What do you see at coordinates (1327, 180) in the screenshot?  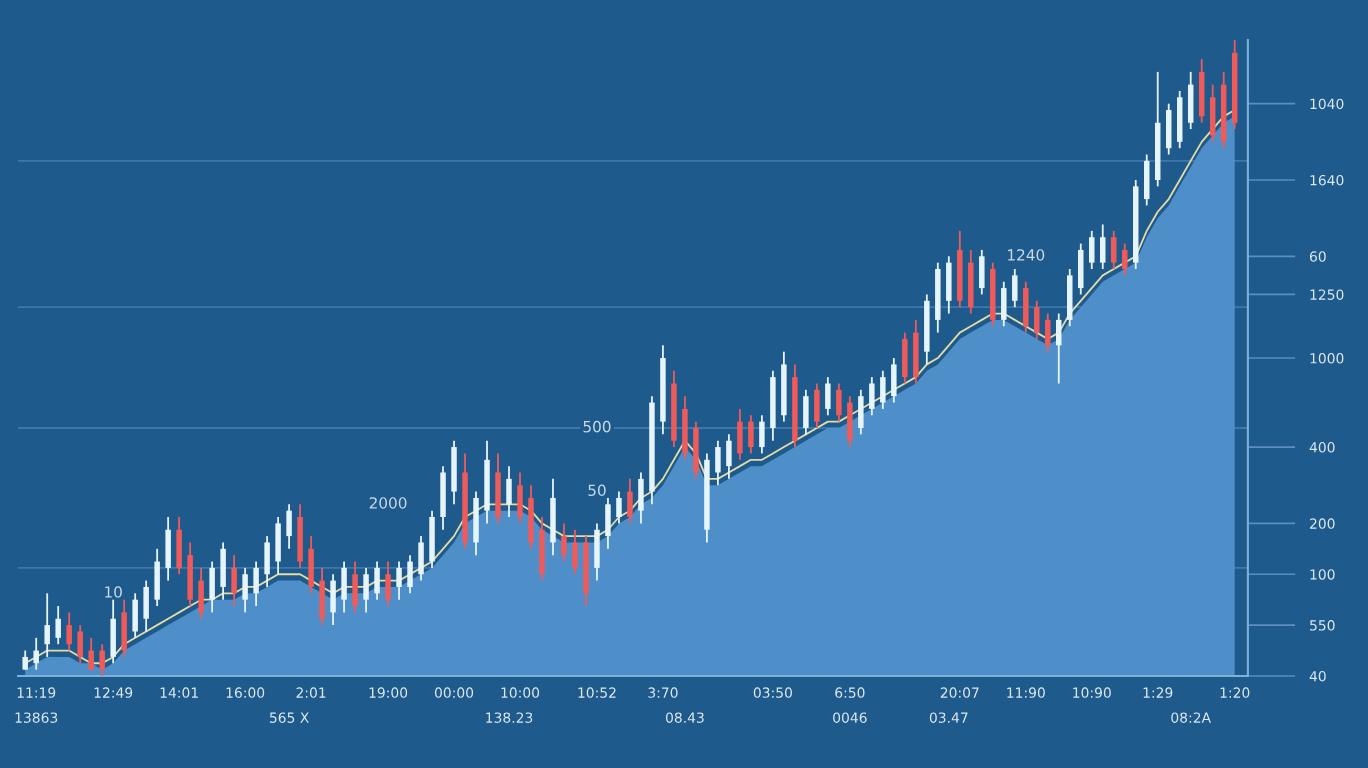 I see `category-label: 1640` at bounding box center [1327, 180].